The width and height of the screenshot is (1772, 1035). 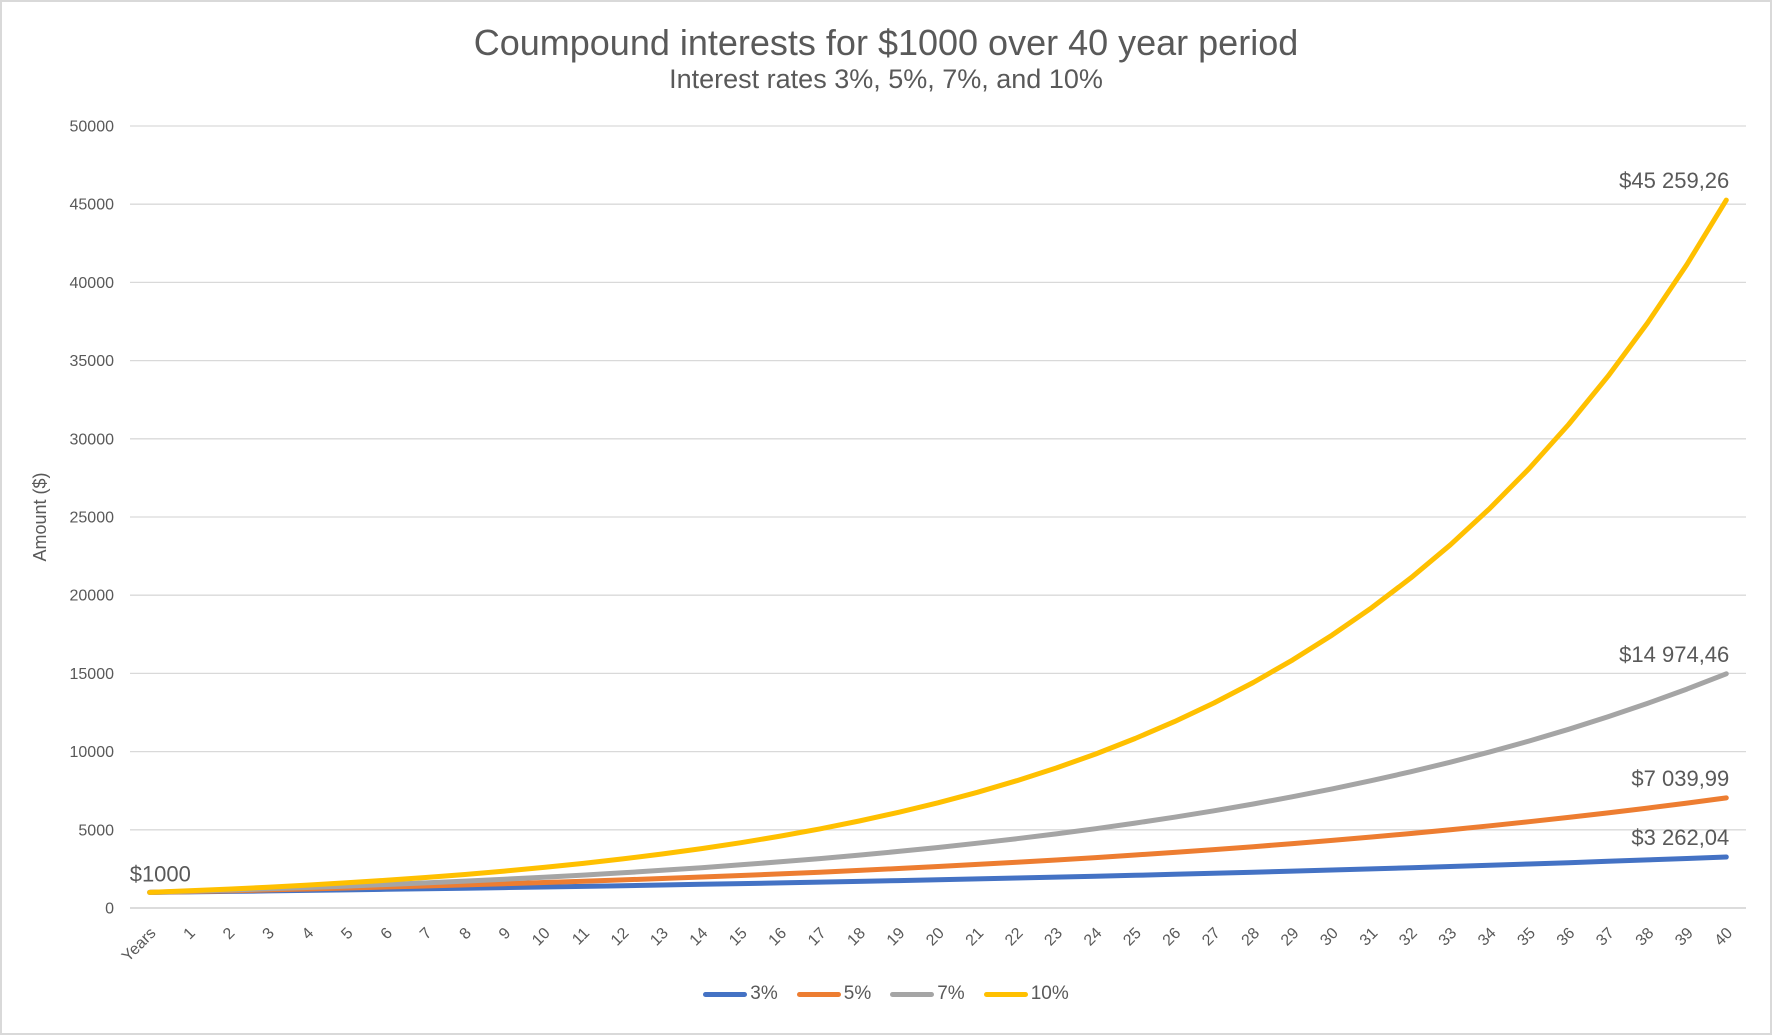 I want to click on data-label: $7 039,99, so click(x=1680, y=778).